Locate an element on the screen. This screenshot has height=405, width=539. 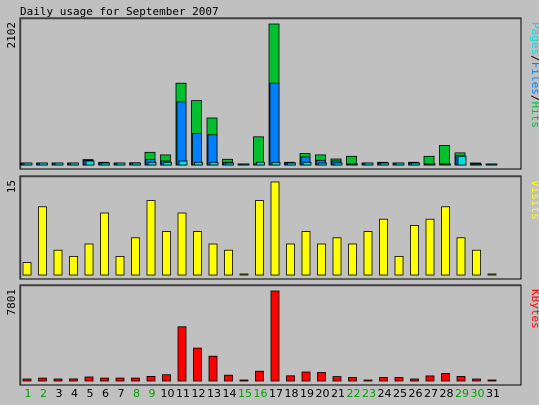
legend-entry: Visits is located at coordinates (534, 200).